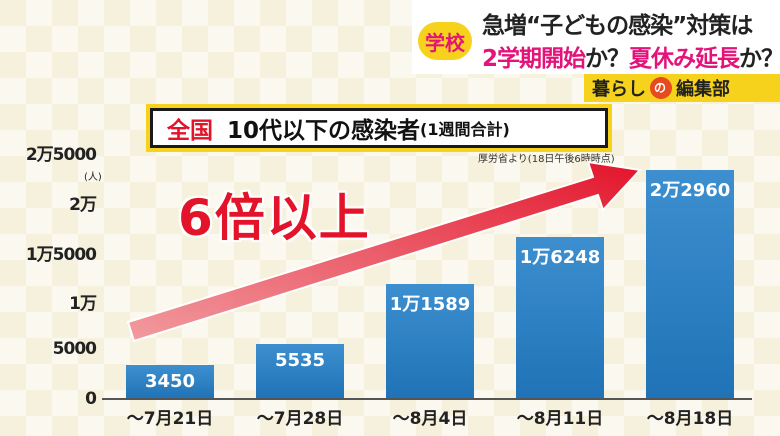  Describe the element at coordinates (74, 349) in the screenshot. I see `y-tick-label: 5000` at that location.